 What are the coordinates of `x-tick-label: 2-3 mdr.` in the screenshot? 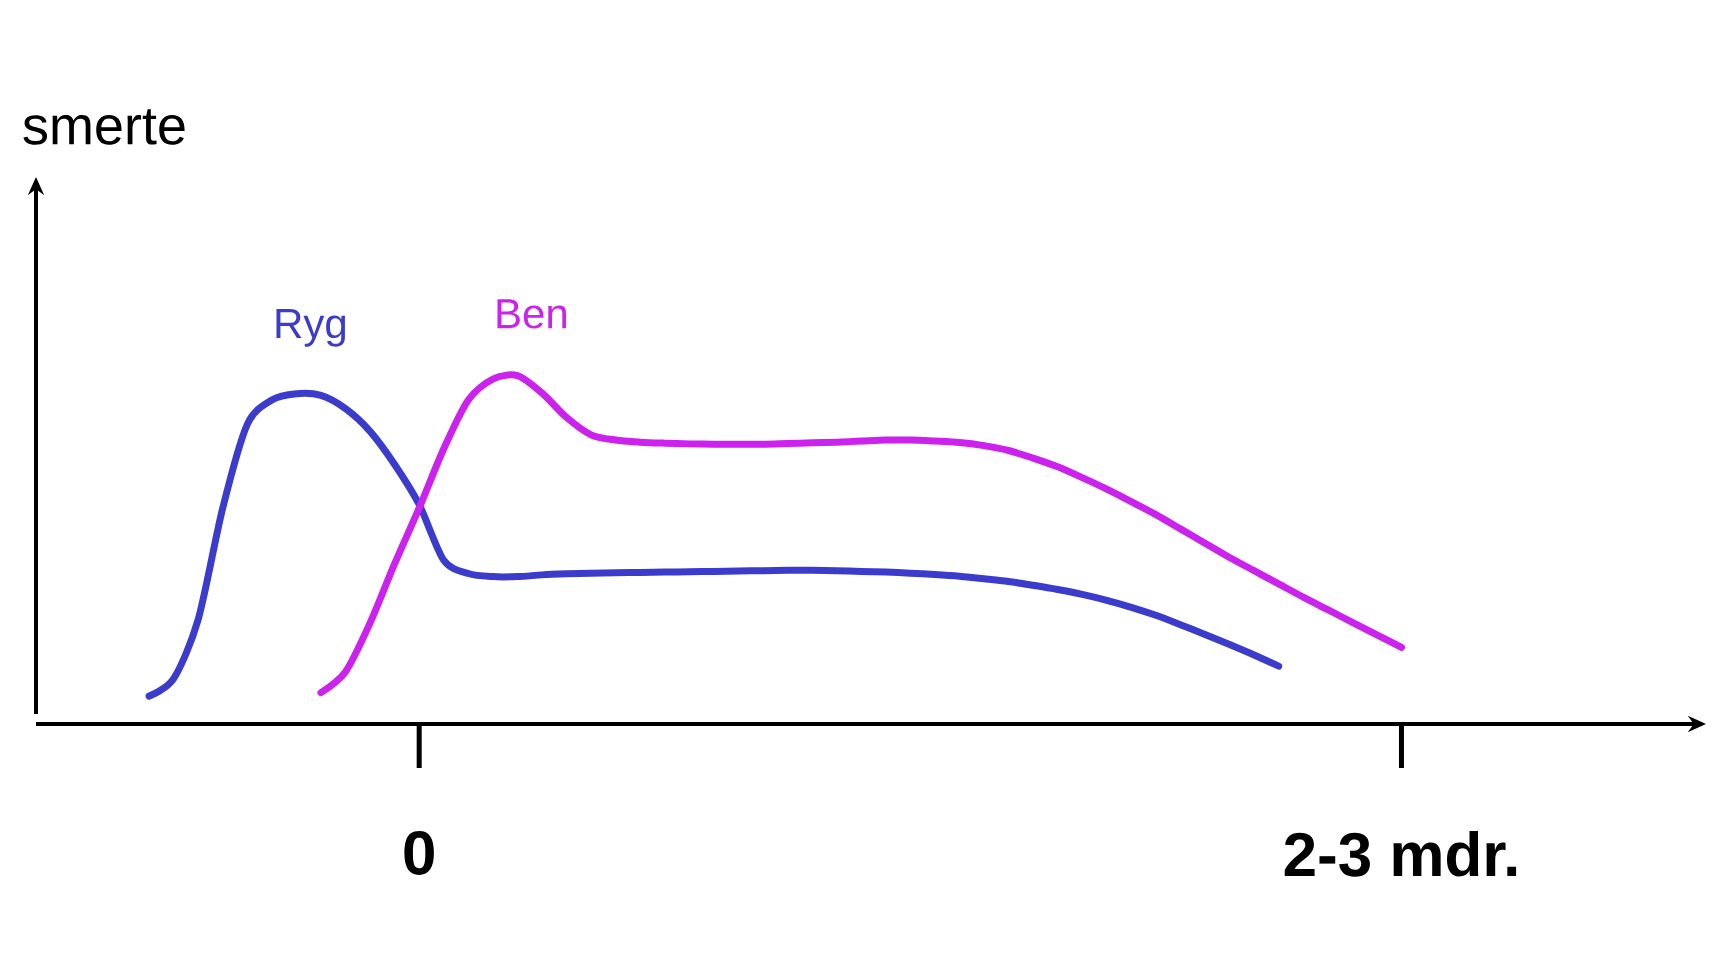 It's located at (1400, 854).